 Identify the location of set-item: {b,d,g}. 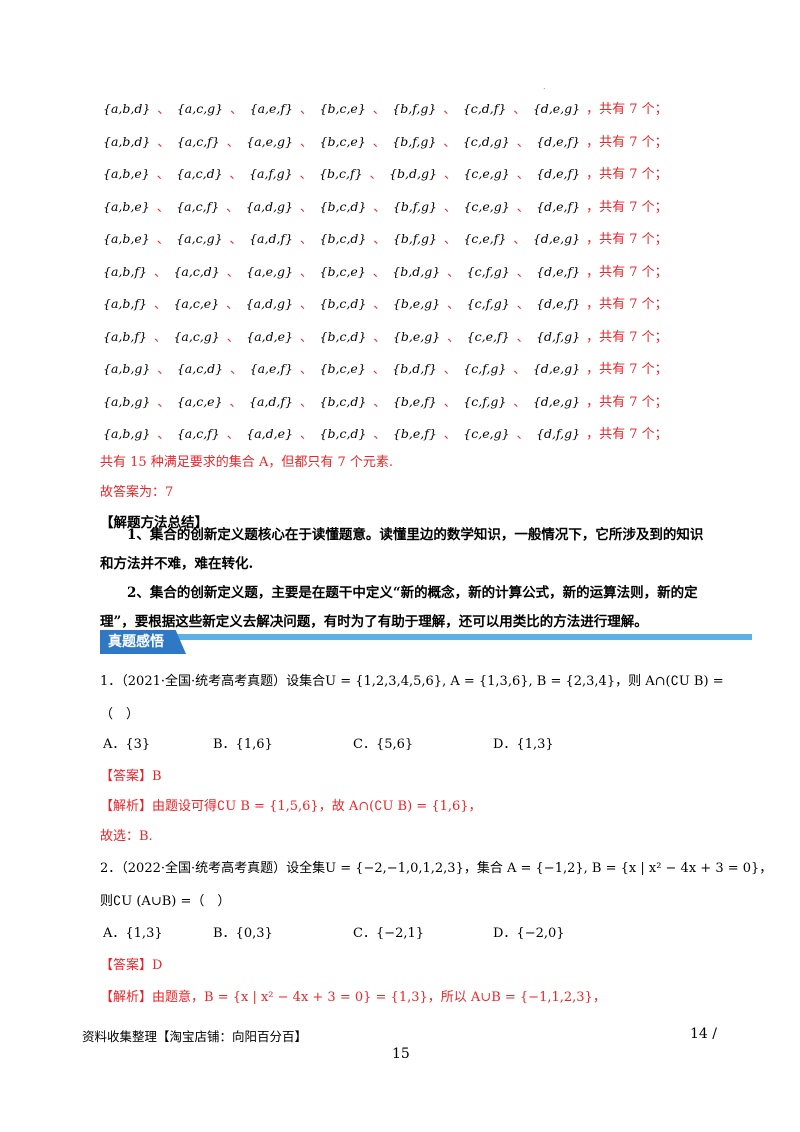
(413, 173).